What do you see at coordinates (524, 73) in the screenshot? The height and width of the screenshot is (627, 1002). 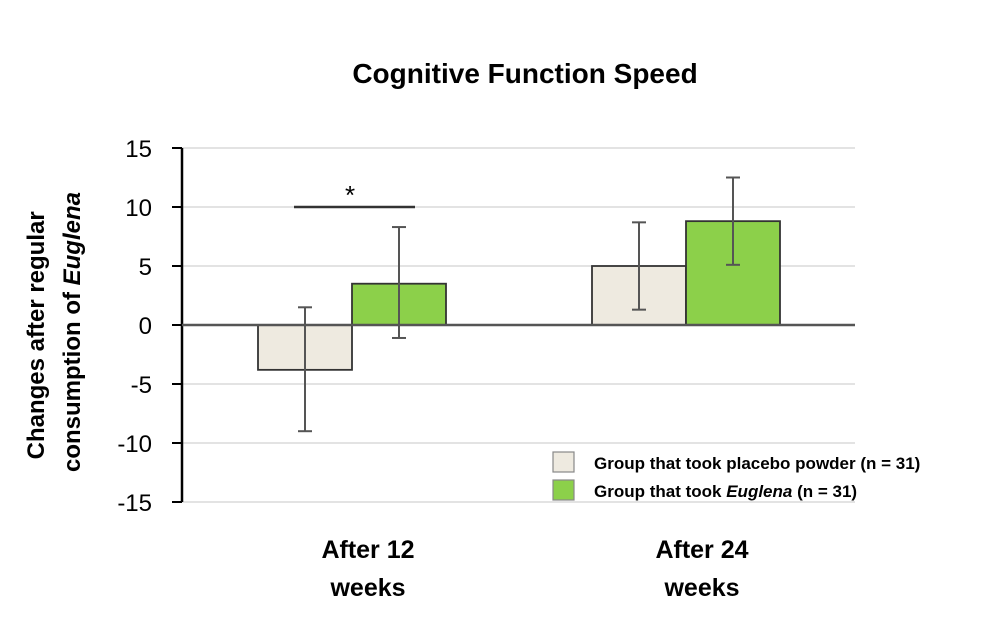 I see `chart-title: Cognitive Function Speed` at bounding box center [524, 73].